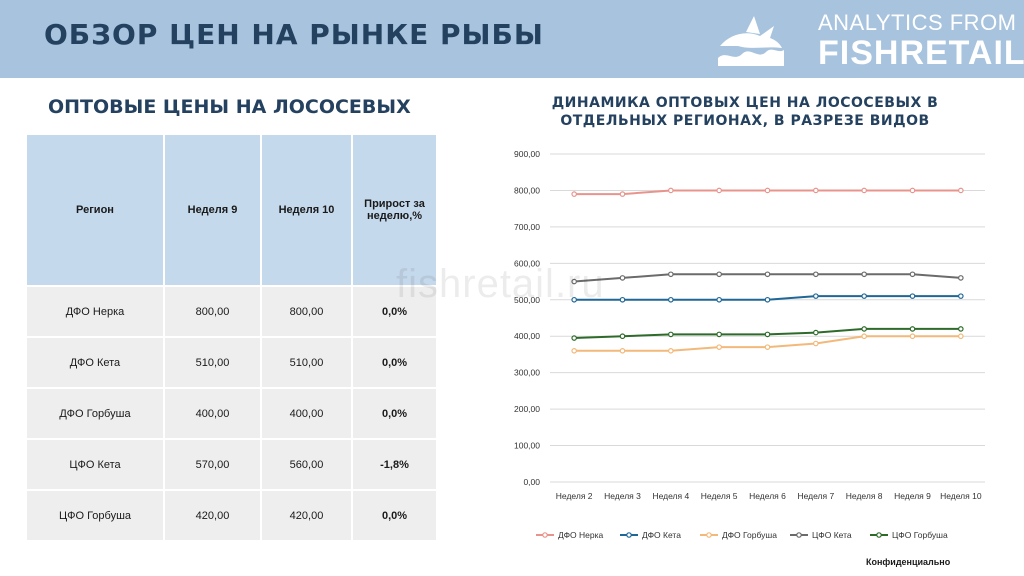  Describe the element at coordinates (670, 496) in the screenshot. I see `x-tick-label: Неделя 4` at that location.